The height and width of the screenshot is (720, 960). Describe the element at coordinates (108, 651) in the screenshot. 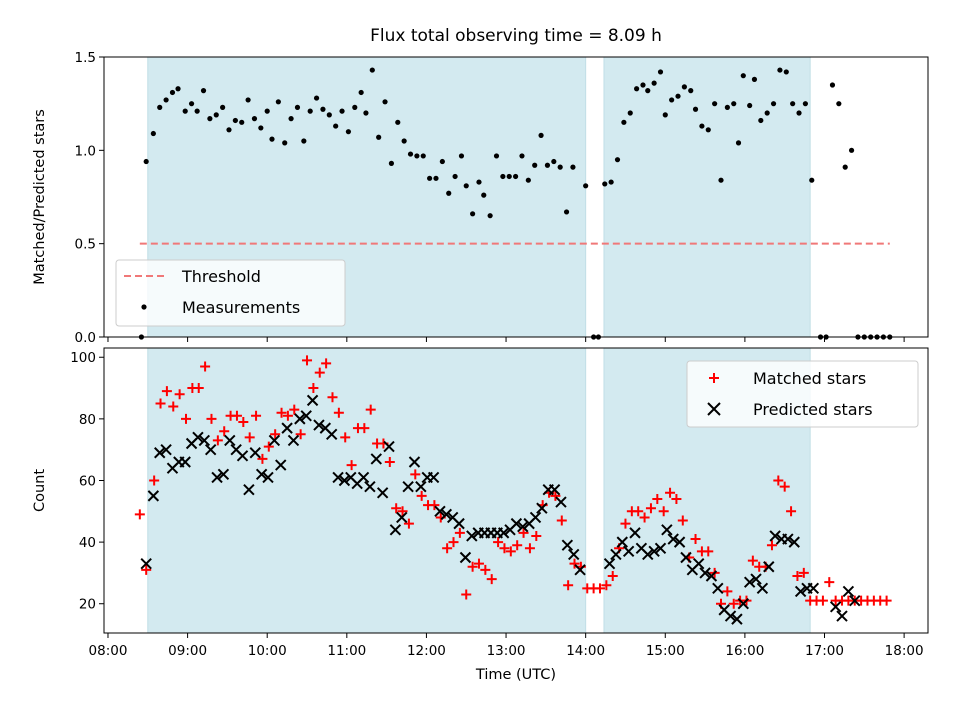

I see `x-tick-label: 08:00` at that location.